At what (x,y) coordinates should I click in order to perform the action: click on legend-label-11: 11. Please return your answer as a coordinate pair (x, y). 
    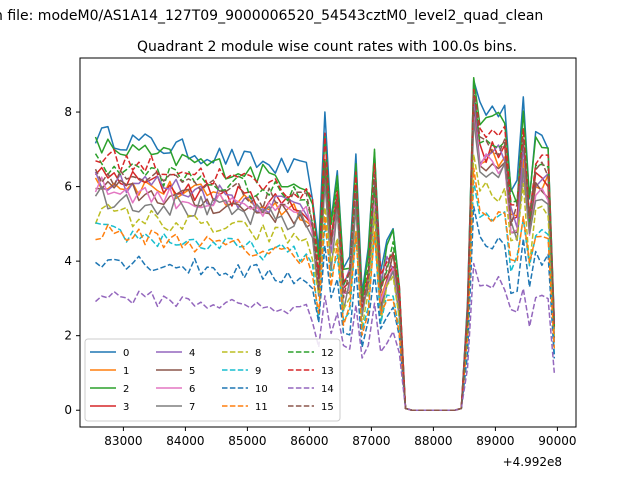
    Looking at the image, I should click on (261, 407).